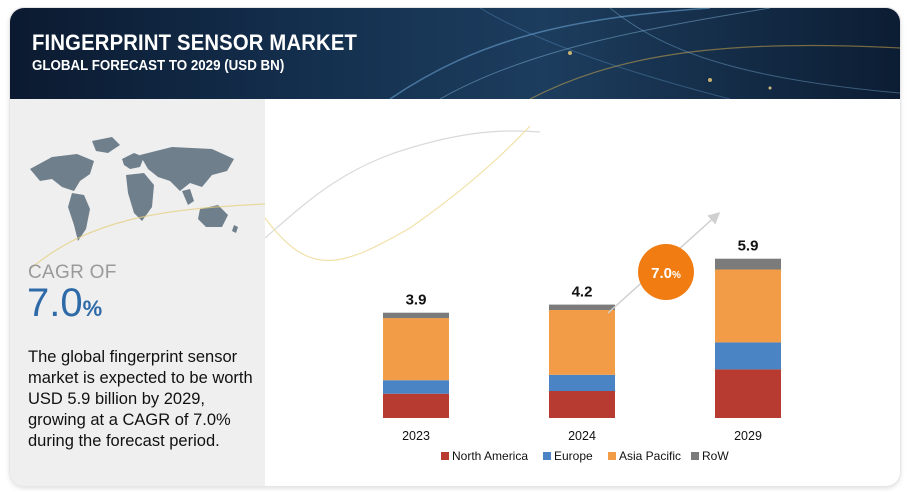  What do you see at coordinates (650, 456) in the screenshot?
I see `legend-label: Asia Pacific` at bounding box center [650, 456].